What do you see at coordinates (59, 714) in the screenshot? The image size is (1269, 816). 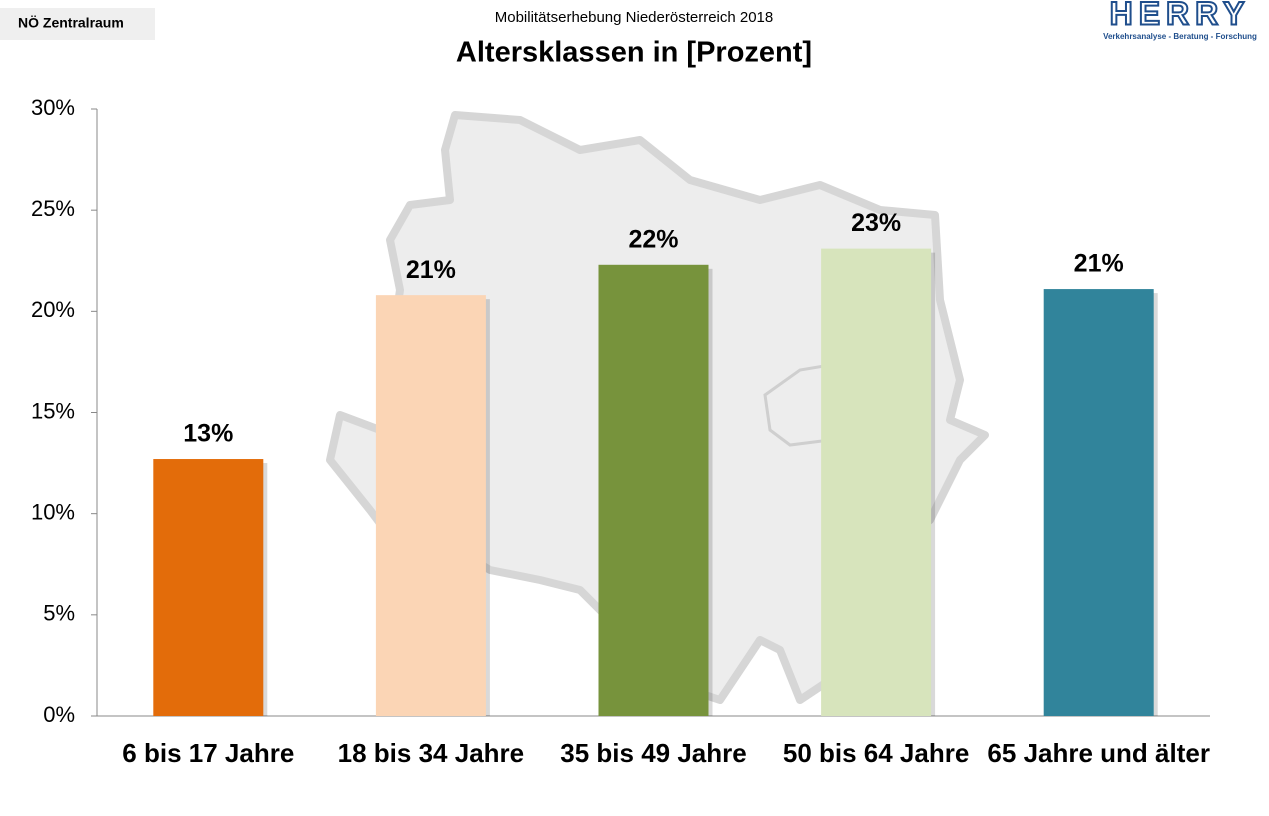 I see `y-tick-label: 0%` at bounding box center [59, 714].